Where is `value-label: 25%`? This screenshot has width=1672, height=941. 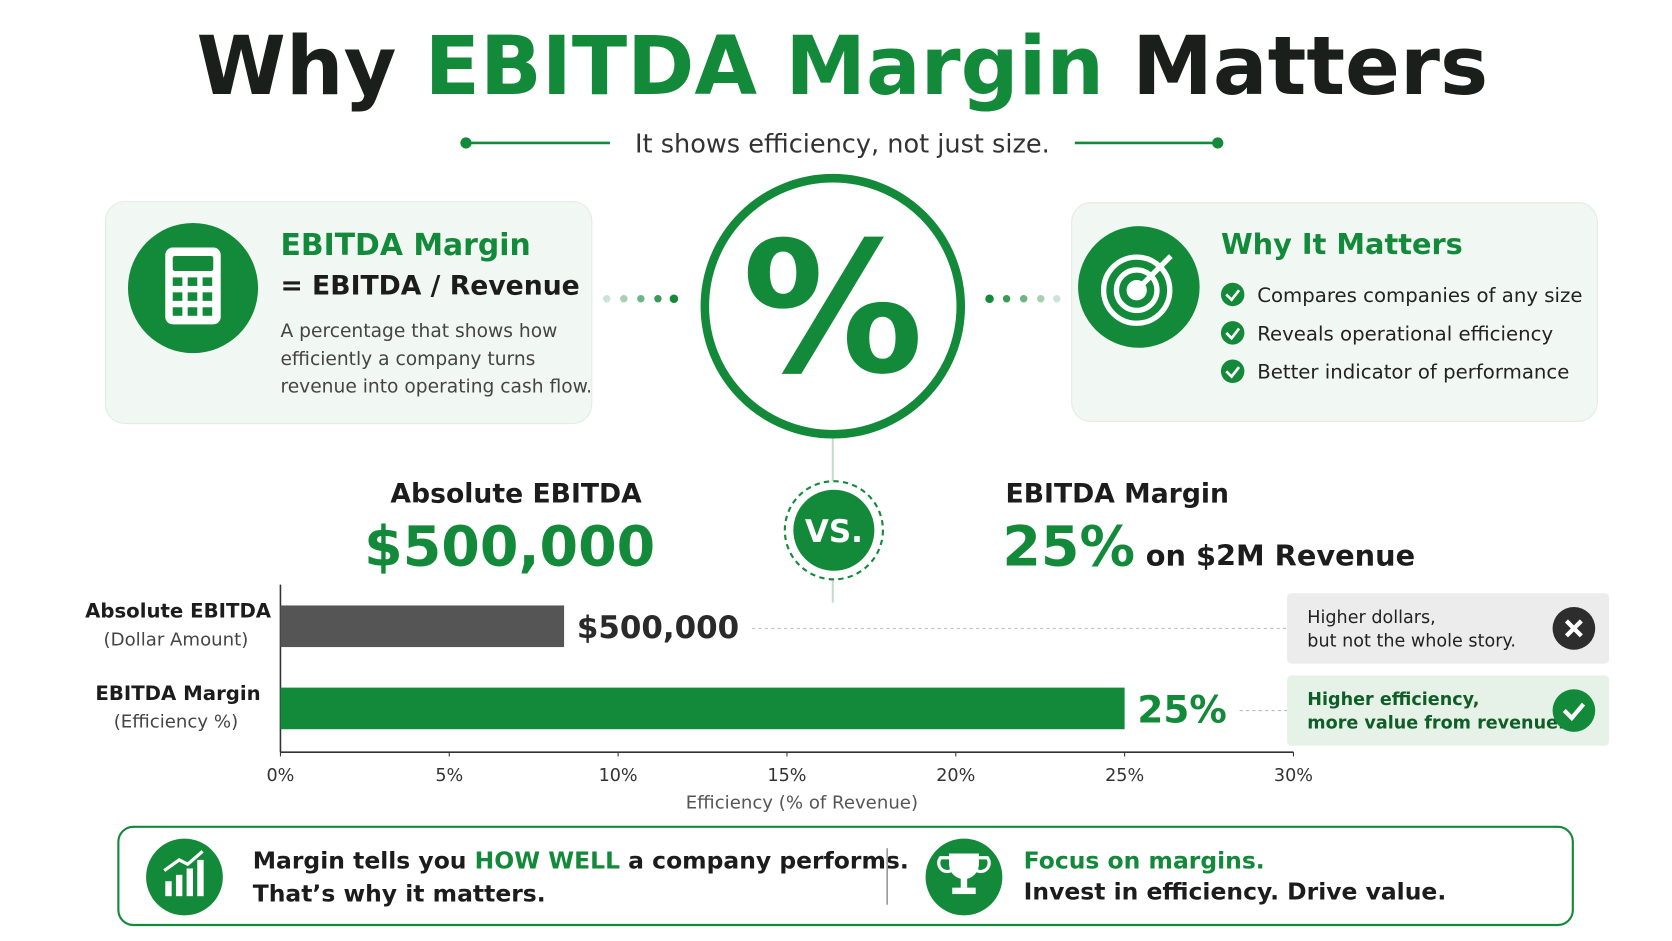 value-label: 25% is located at coordinates (1181, 709).